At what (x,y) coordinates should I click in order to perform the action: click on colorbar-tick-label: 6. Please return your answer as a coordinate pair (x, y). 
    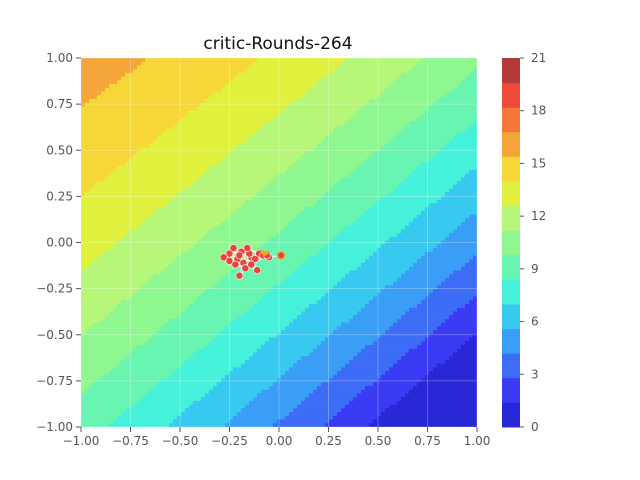
    Looking at the image, I should click on (535, 322).